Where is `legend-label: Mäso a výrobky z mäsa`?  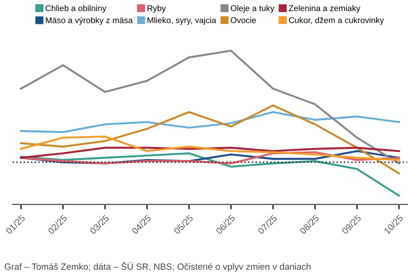
legend-label: Mäso a výrobky z mäsa is located at coordinates (89, 20).